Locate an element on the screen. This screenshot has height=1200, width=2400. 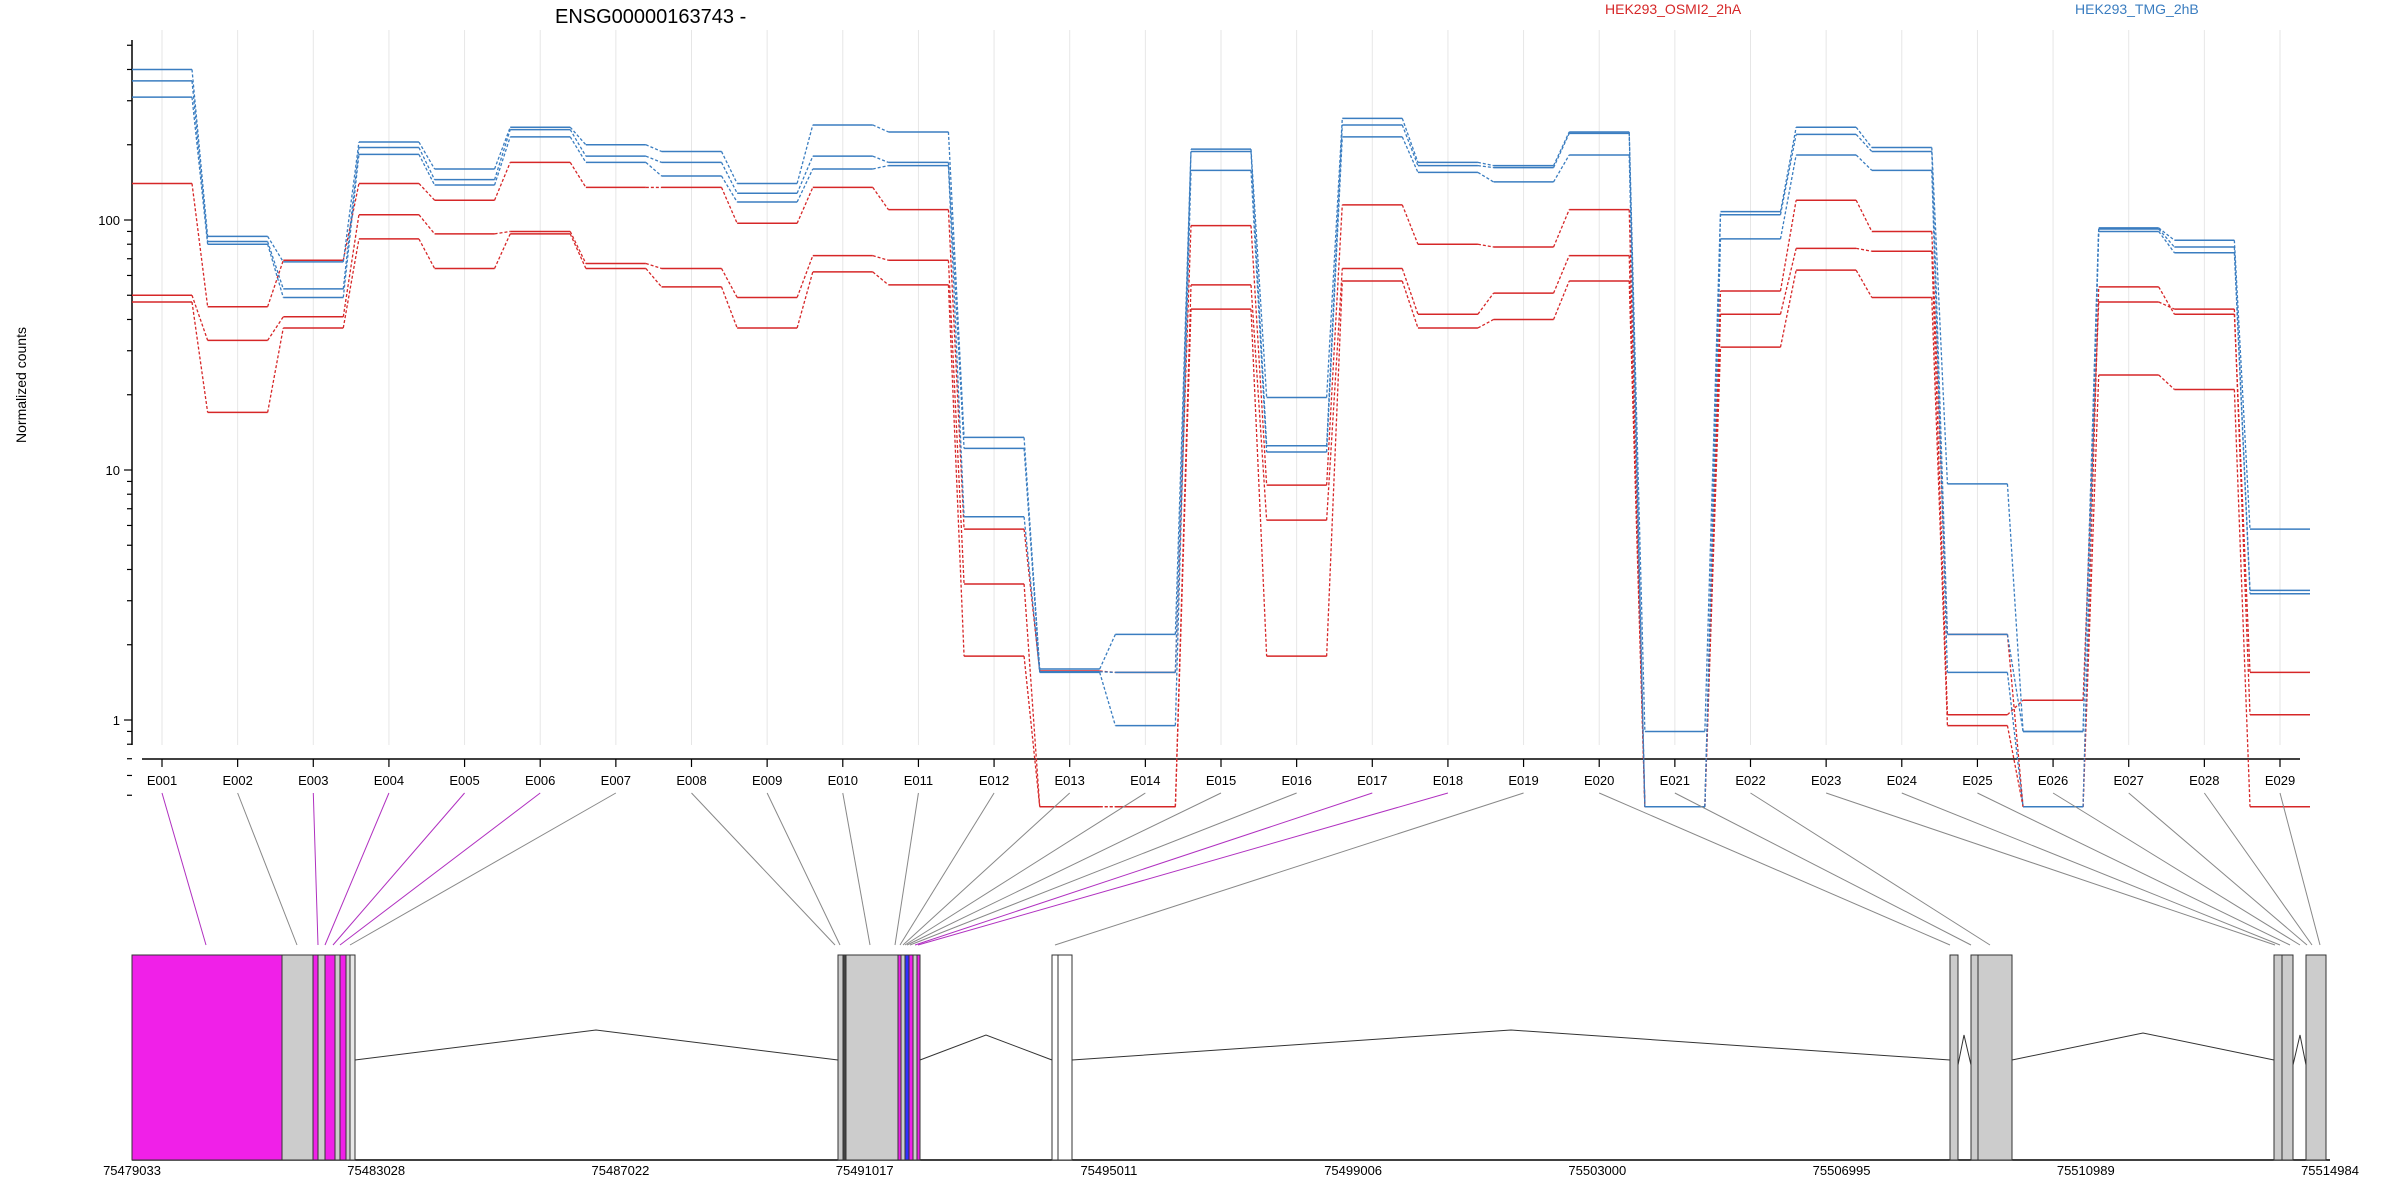
coordinate-label: 75506995 is located at coordinates (1842, 1170).